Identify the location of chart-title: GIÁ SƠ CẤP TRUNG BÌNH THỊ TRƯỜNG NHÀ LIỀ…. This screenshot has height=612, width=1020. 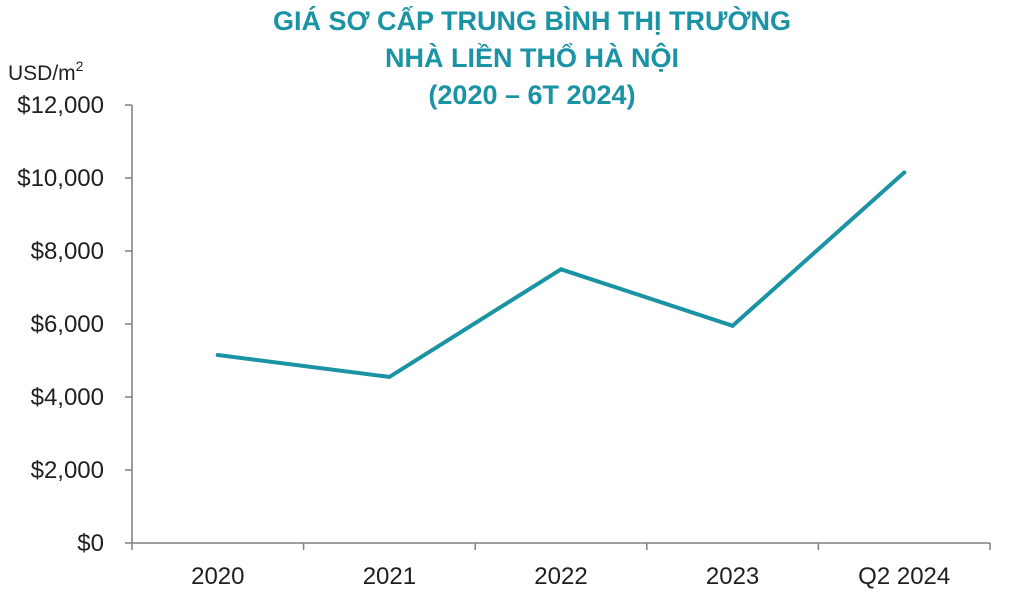
(532, 57).